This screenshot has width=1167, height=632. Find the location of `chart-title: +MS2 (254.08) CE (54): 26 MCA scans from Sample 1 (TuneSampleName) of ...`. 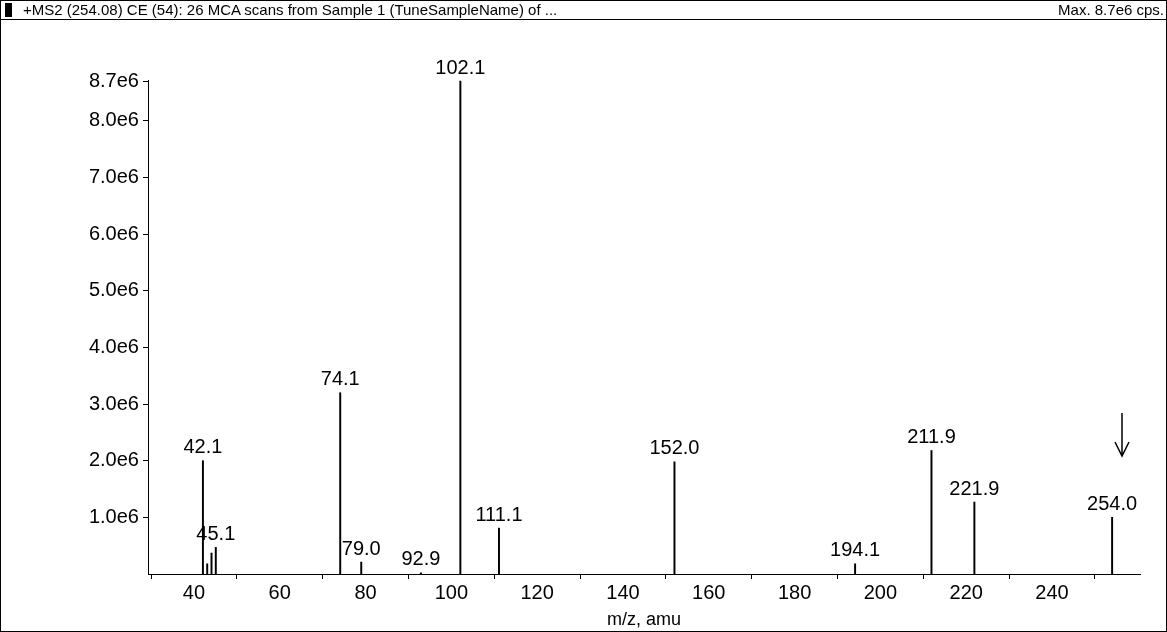

chart-title: +MS2 (254.08) CE (54): 26 MCA scans from Sample 1 (TuneSampleName) of ... is located at coordinates (290, 10).